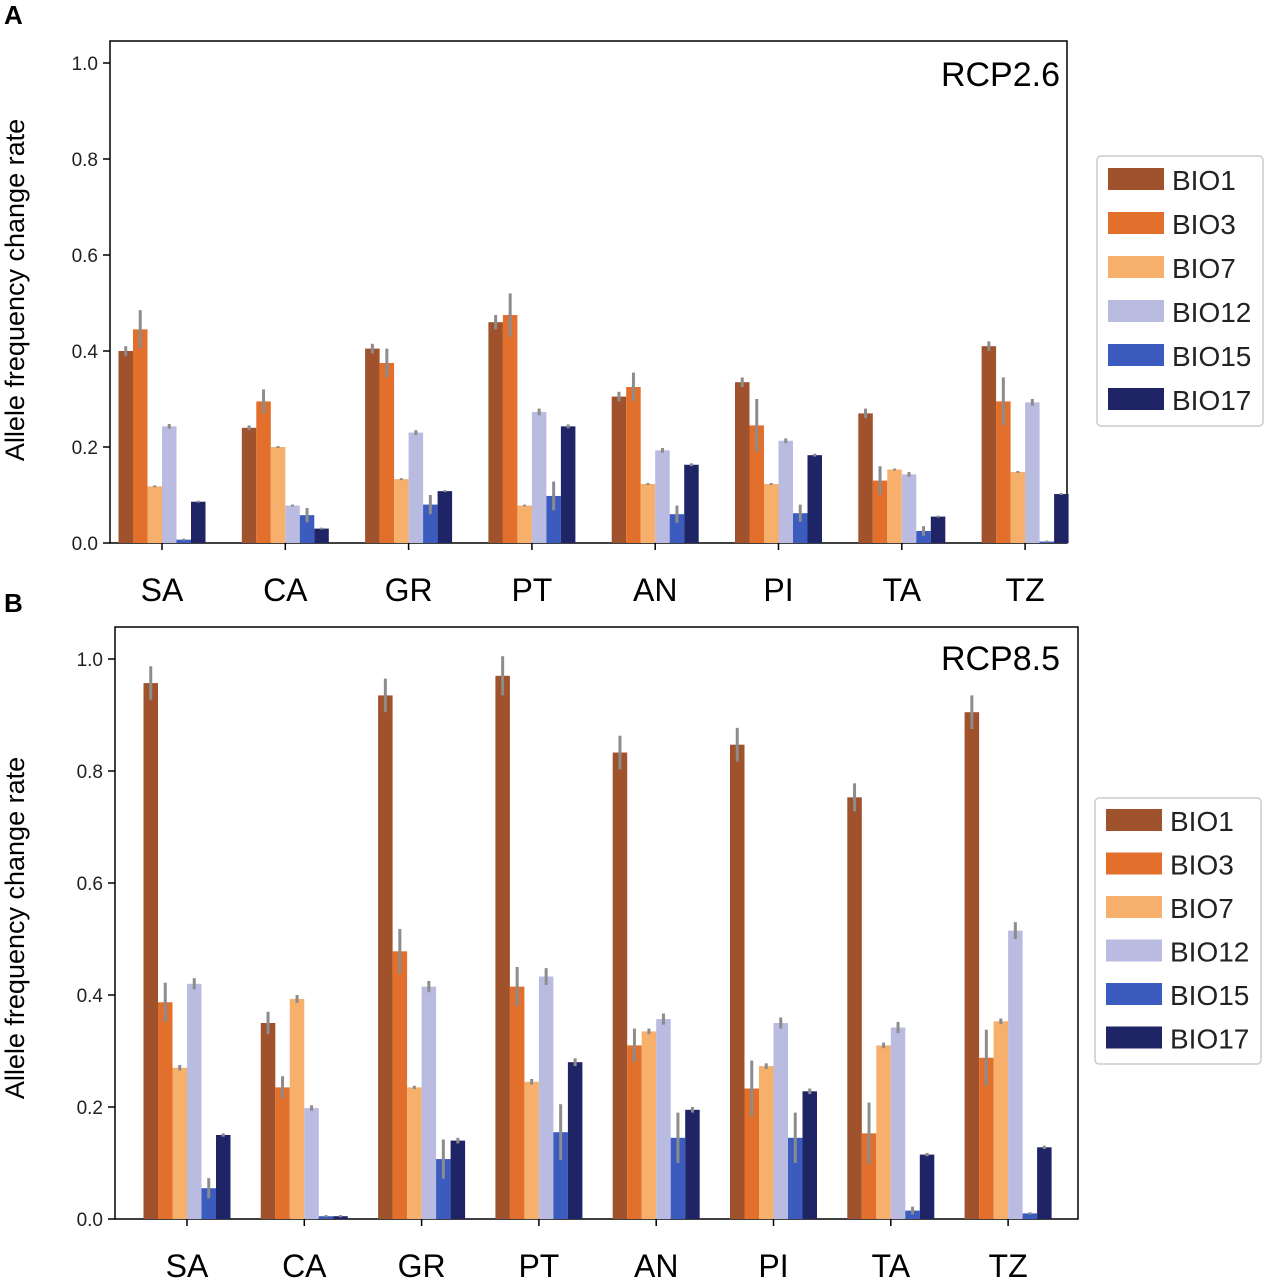 This screenshot has height=1288, width=1269. Describe the element at coordinates (1018, 507) in the screenshot. I see `bar-tz-bio7` at that location.